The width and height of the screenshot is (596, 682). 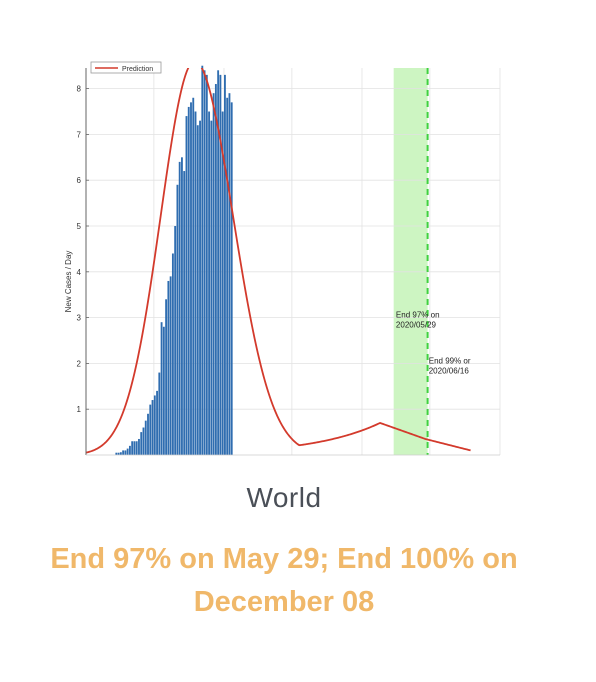 What do you see at coordinates (68, 282) in the screenshot?
I see `y-axis-label: New Cases / Day` at bounding box center [68, 282].